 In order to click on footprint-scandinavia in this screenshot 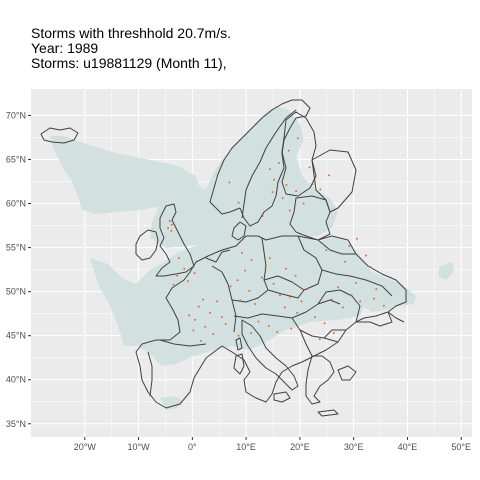, I will do `click(244, 177)`.